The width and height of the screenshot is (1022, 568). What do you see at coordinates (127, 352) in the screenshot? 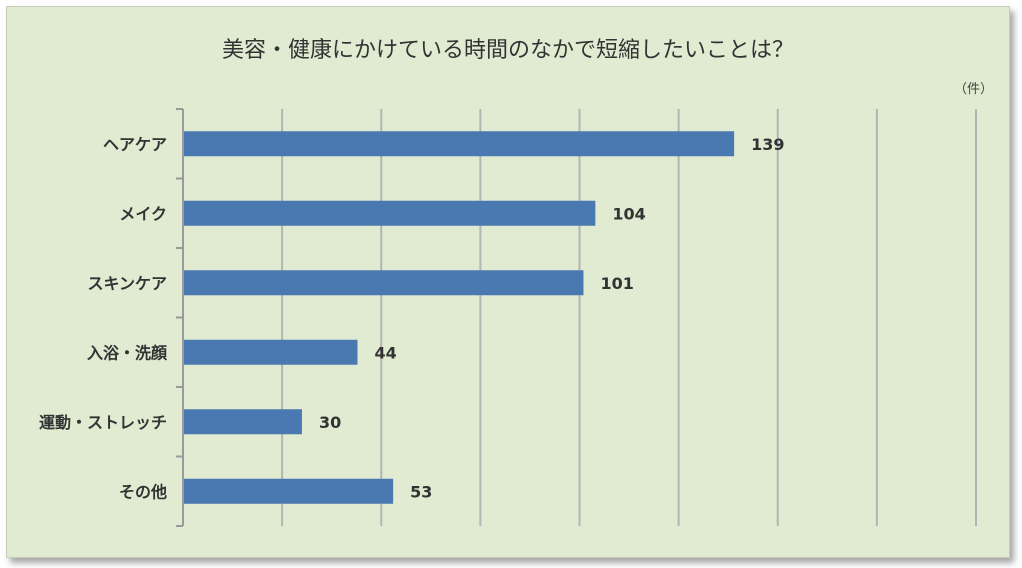
I see `category-label: 入浴・洗顔` at bounding box center [127, 352].